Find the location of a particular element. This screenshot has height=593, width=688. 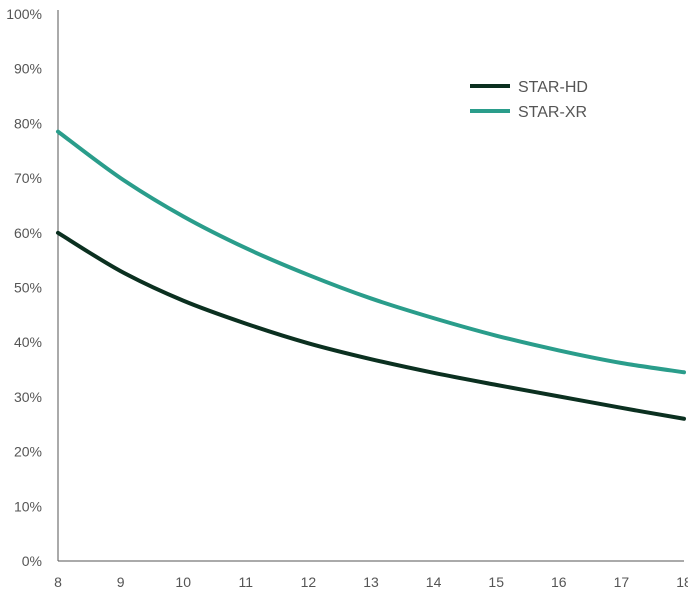

x-tick-label: 12 is located at coordinates (309, 582).